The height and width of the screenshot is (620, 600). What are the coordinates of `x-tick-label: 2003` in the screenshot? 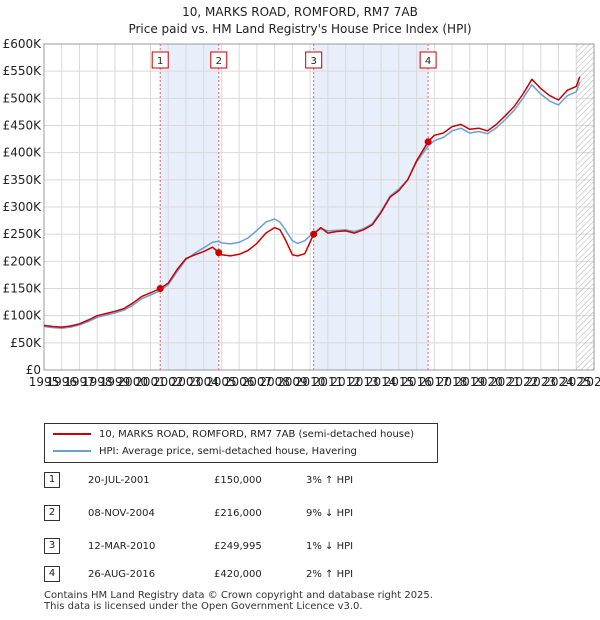 It's located at (186, 382).